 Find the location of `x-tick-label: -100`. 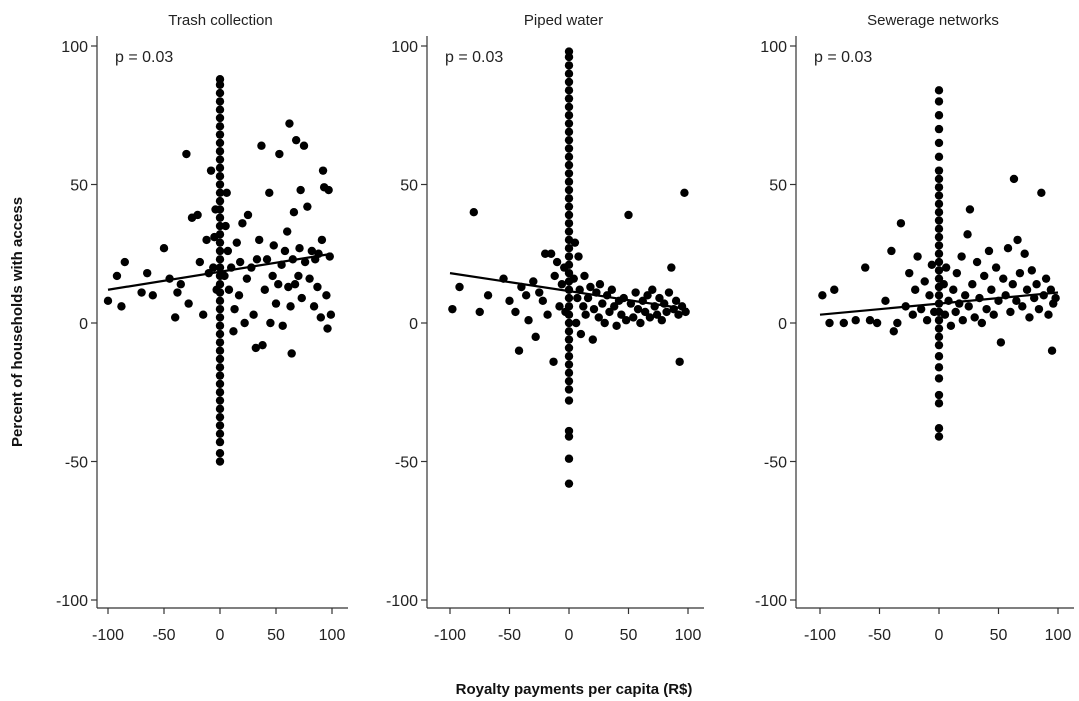

x-tick-label: -100 is located at coordinates (450, 635).